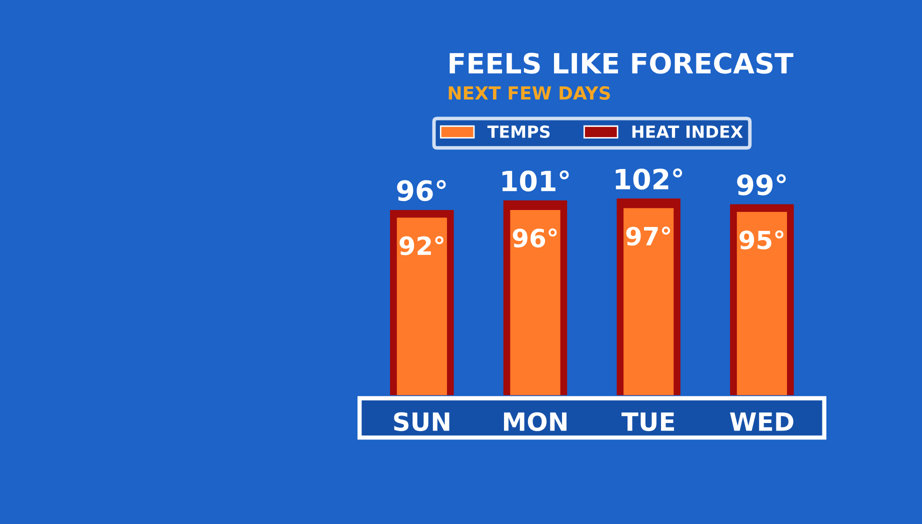  I want to click on x-tick-label: TUE, so click(648, 422).